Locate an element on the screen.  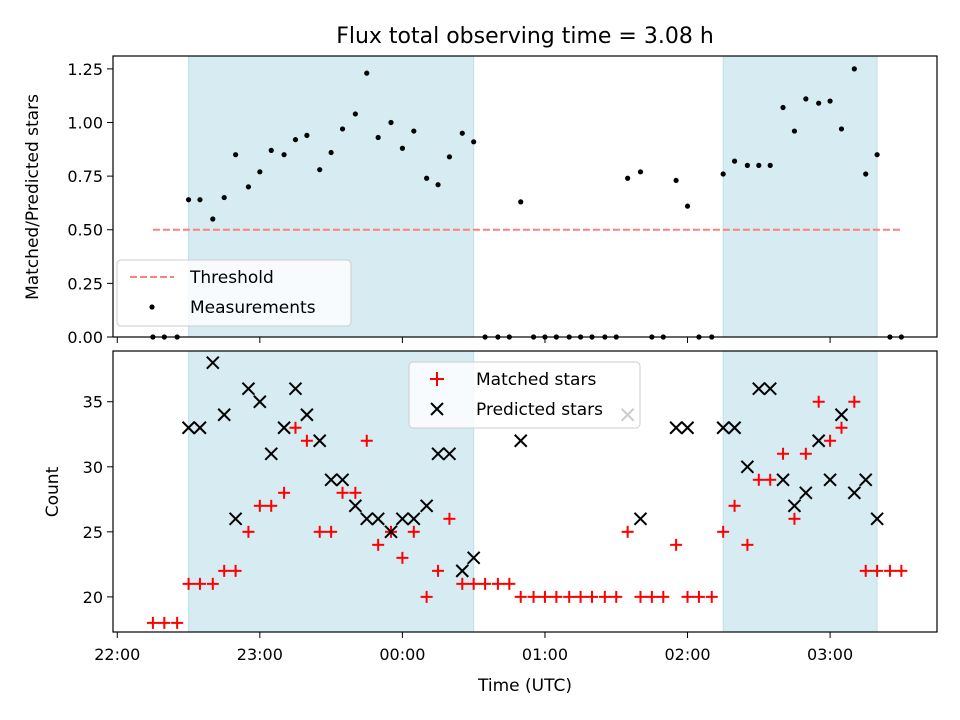
top-y-tick-label: 1.00 is located at coordinates (85, 122).